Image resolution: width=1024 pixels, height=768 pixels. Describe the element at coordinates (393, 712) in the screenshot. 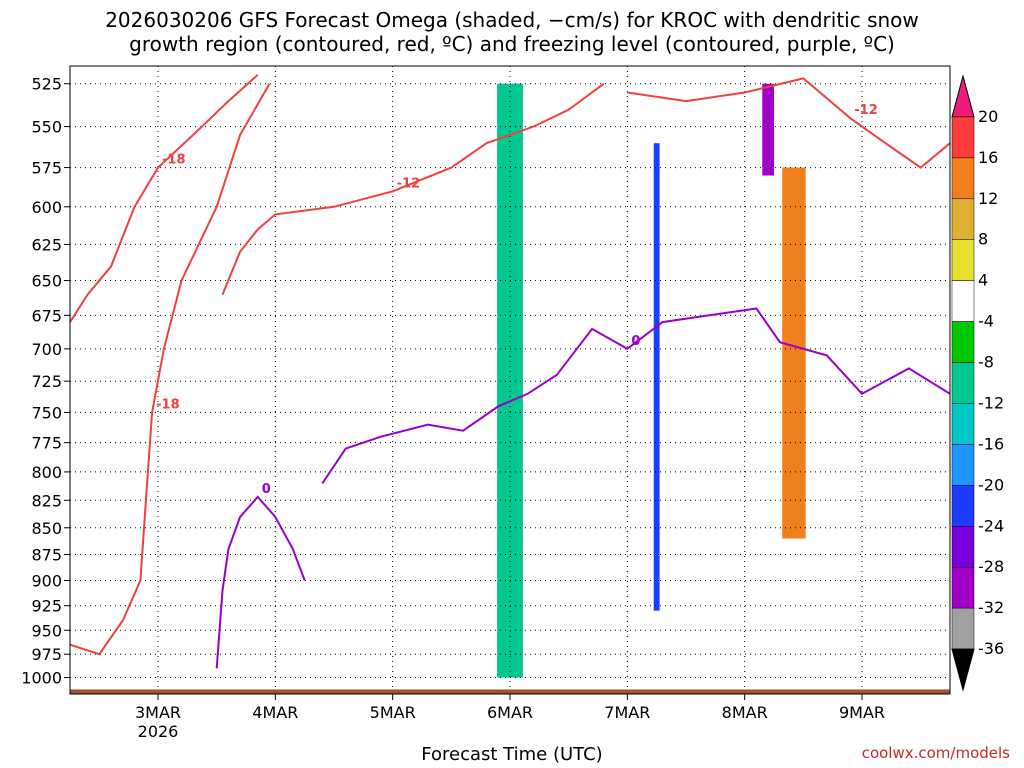

I see `x-tick-label: 5MAR` at that location.